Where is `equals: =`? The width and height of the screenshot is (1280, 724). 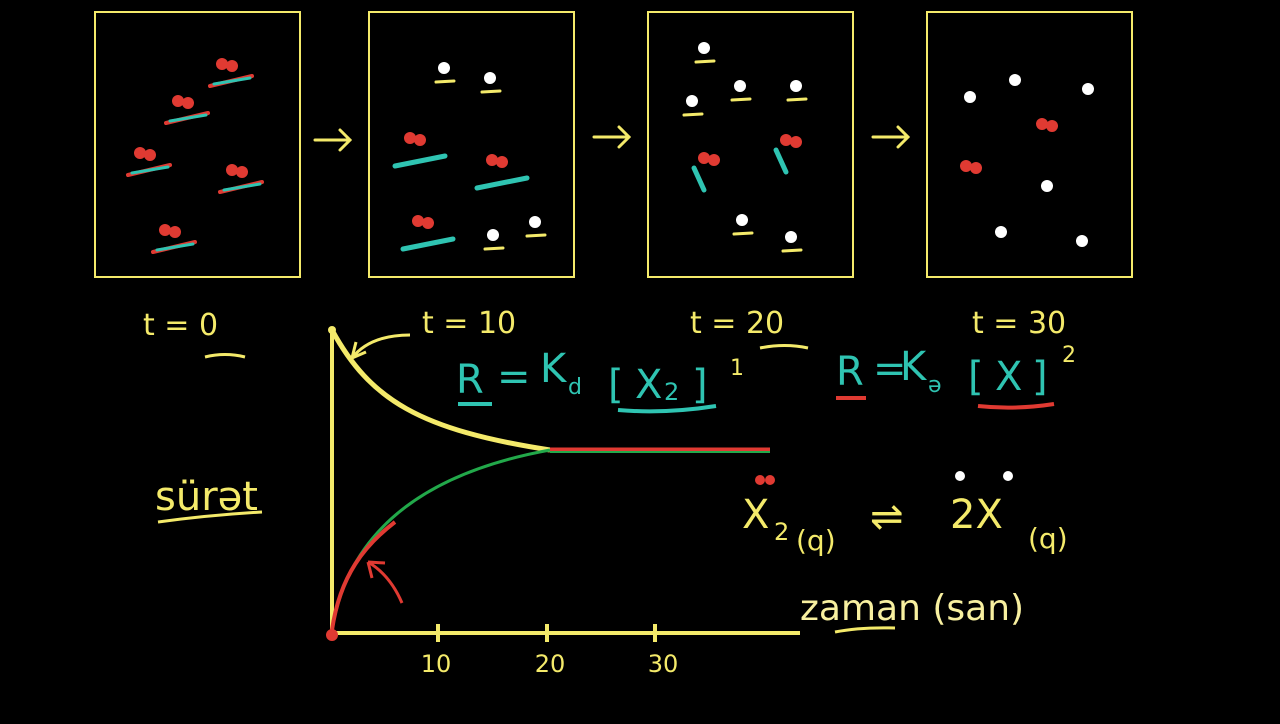
equals: = is located at coordinates (514, 377).